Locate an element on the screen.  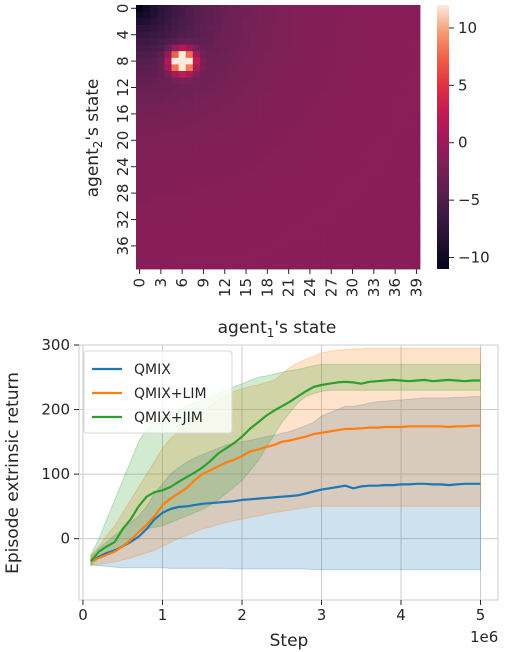
line-x-tick-label: 5 is located at coordinates (481, 615).